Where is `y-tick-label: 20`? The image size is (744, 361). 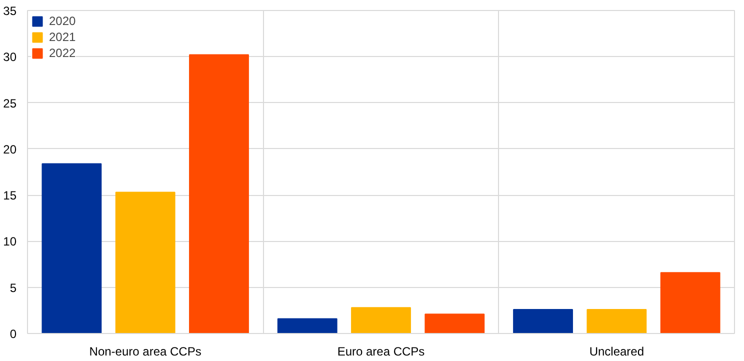 y-tick-label: 20 is located at coordinates (10, 149).